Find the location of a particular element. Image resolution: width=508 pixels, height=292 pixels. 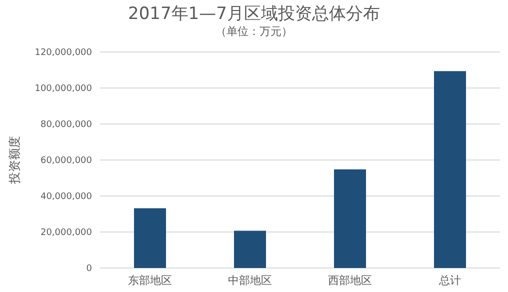

y-tick-label: 80,000,000 is located at coordinates (66, 125).